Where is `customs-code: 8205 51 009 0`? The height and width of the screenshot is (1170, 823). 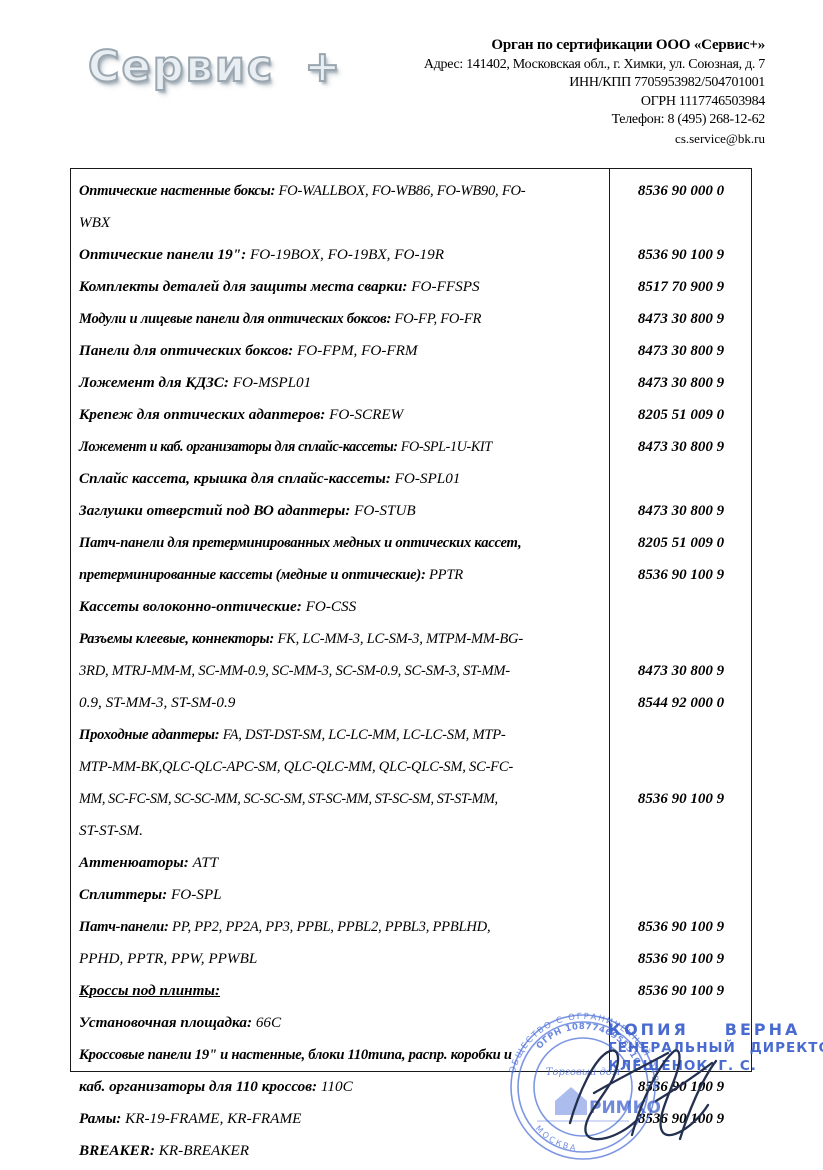 customs-code: 8205 51 009 0 is located at coordinates (681, 415).